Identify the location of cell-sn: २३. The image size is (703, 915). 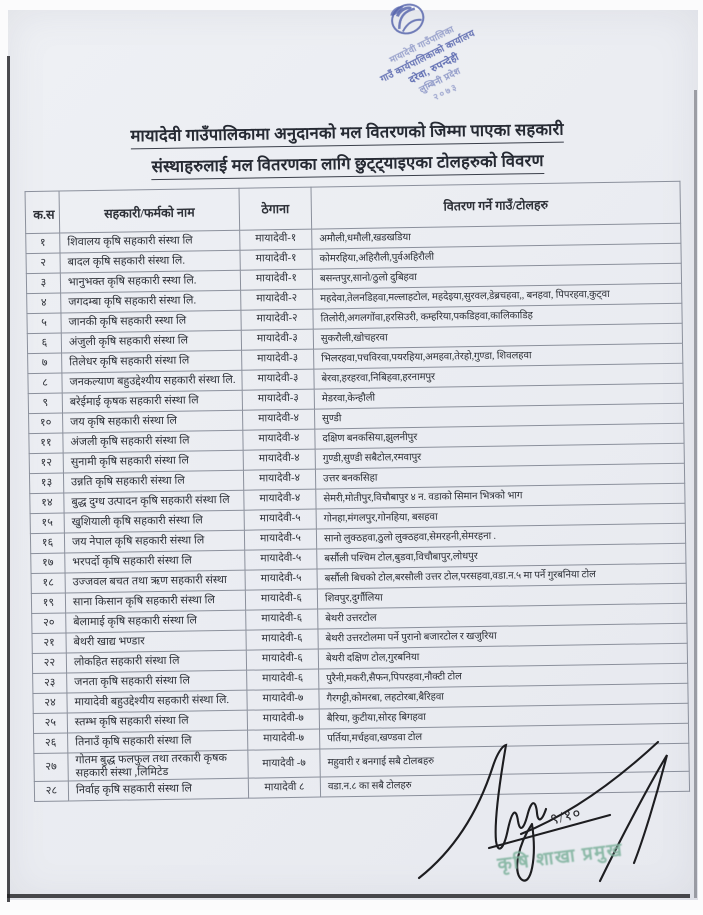
(49, 683).